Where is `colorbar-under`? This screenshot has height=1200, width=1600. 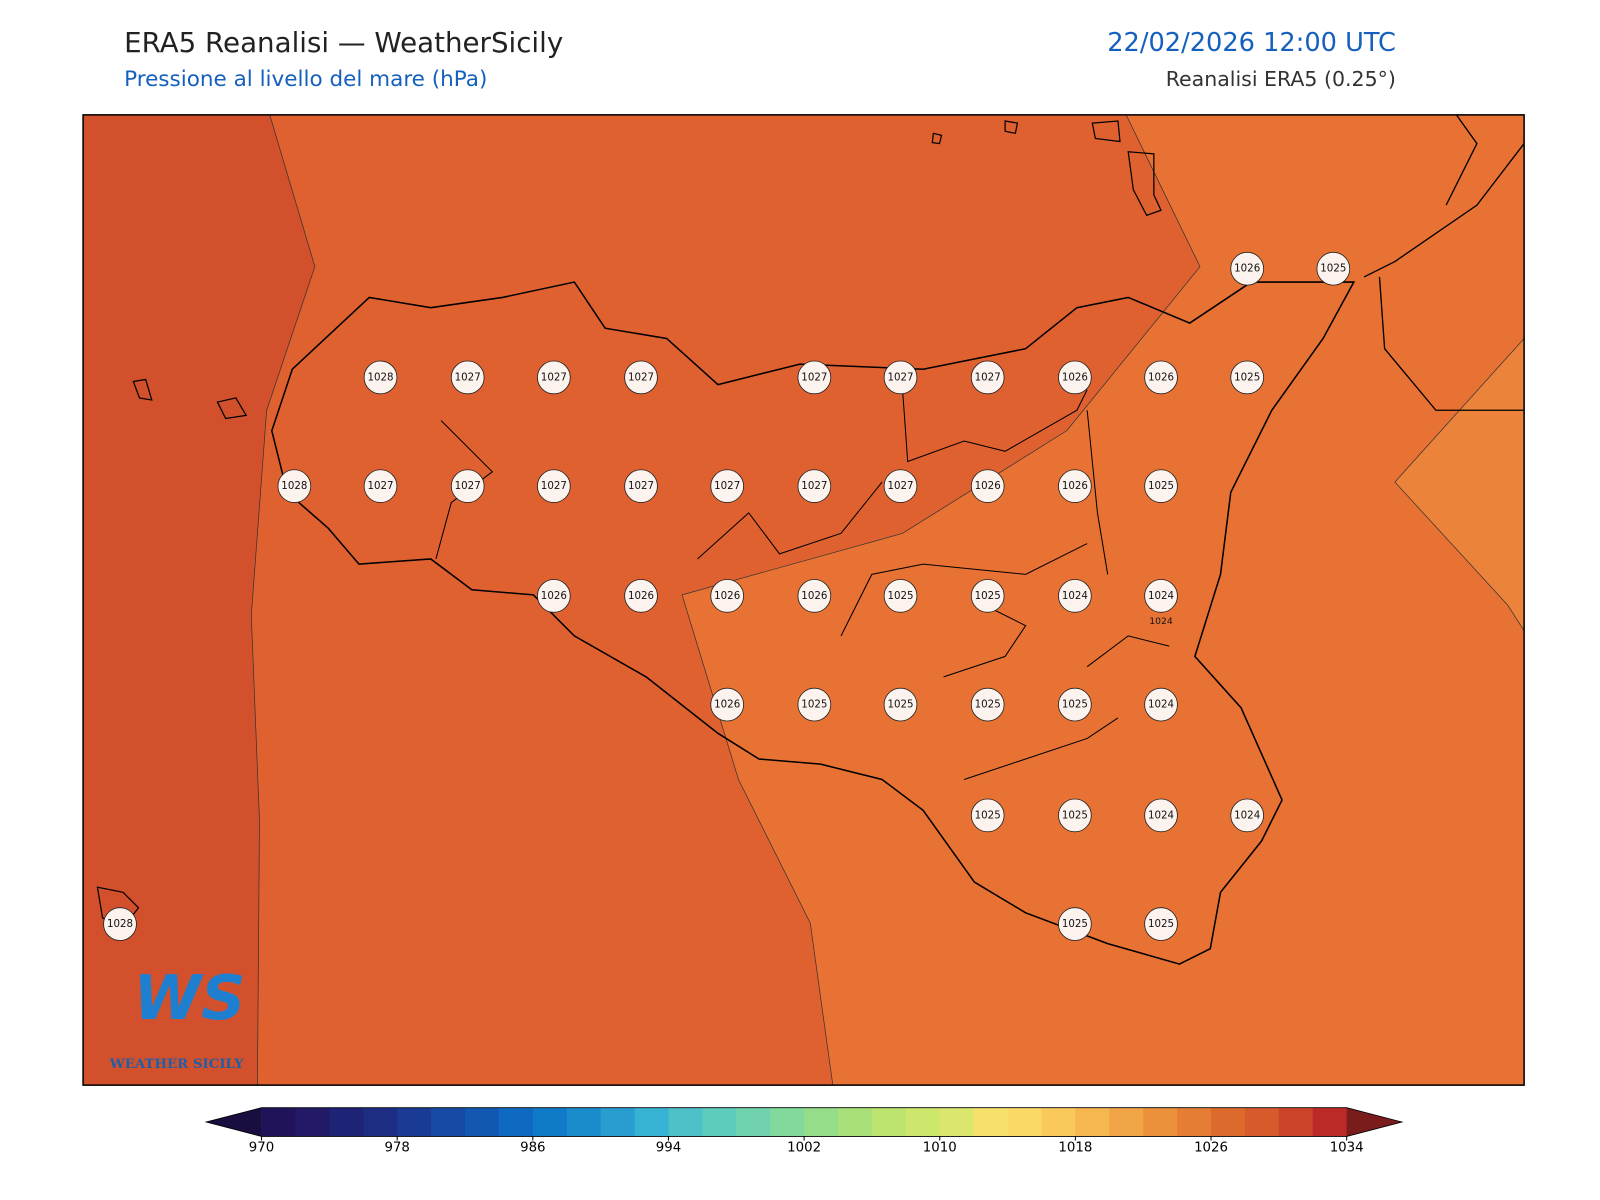
colorbar-under is located at coordinates (234, 1122).